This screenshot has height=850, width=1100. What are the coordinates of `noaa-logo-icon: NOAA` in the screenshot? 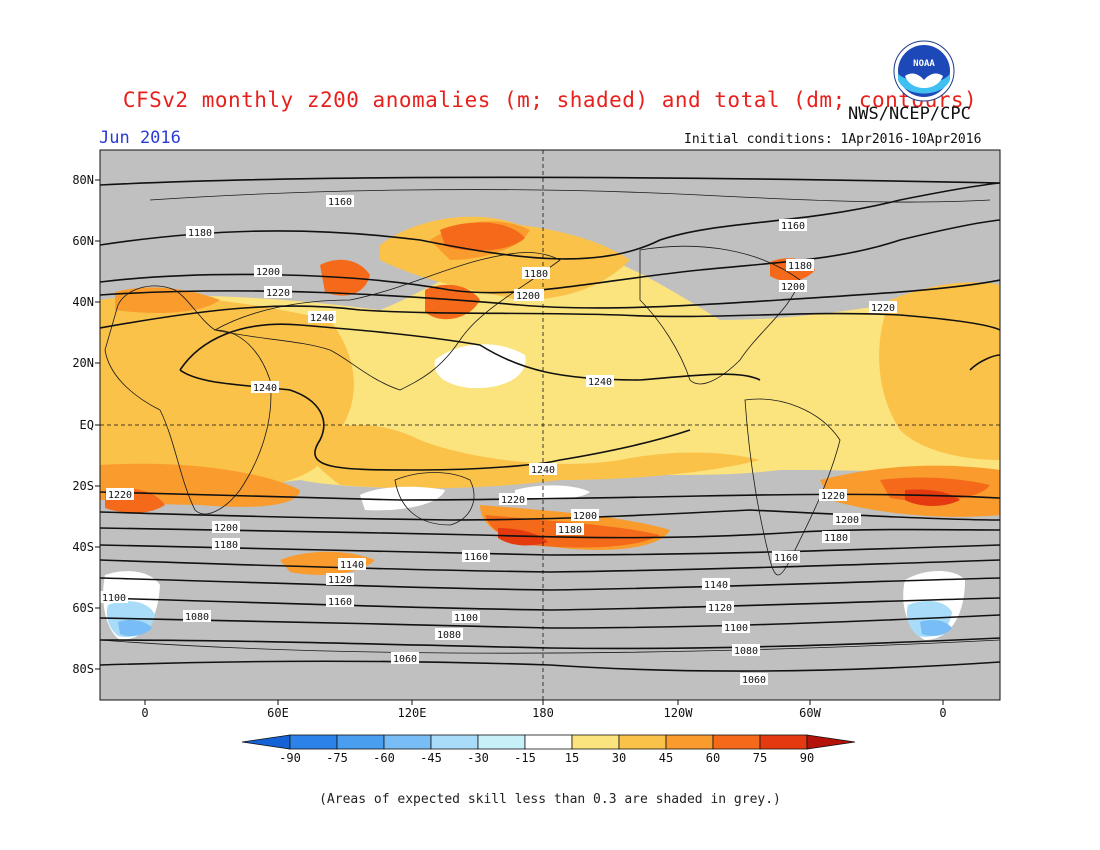 It's located at (924, 71).